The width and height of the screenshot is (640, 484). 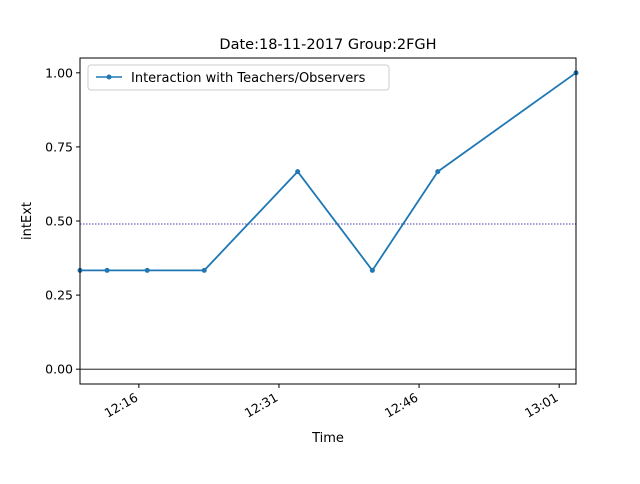 I want to click on x-tick-label: 12:16, so click(x=121, y=405).